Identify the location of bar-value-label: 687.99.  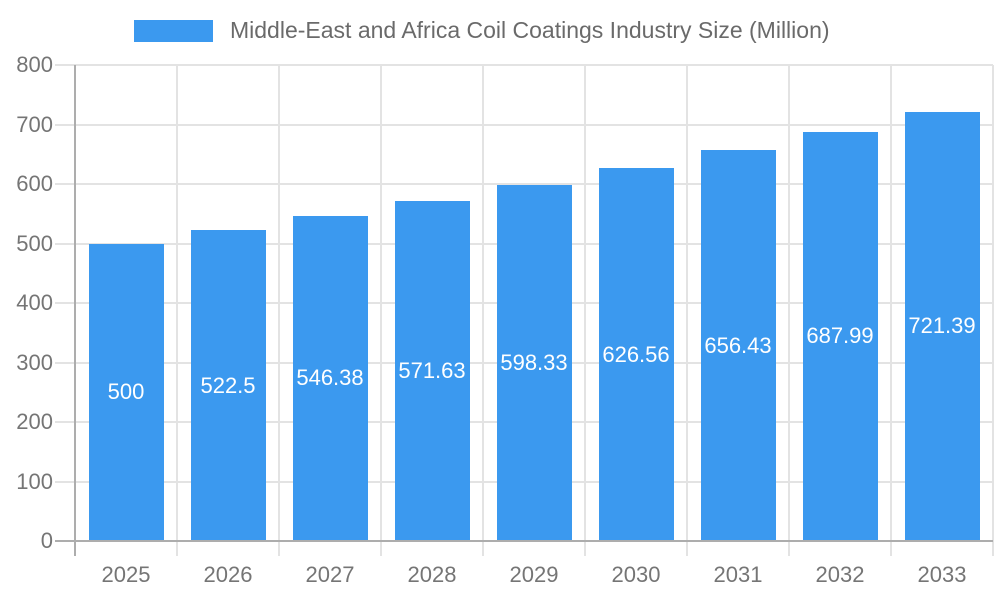
(840, 336).